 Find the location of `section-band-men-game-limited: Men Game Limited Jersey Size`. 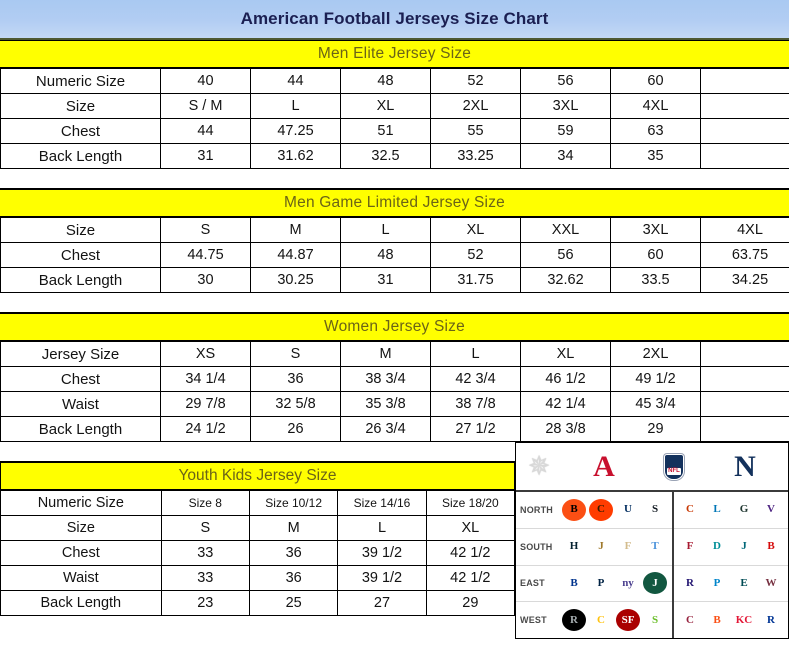

section-band-men-game-limited: Men Game Limited Jersey Size is located at coordinates (394, 203).